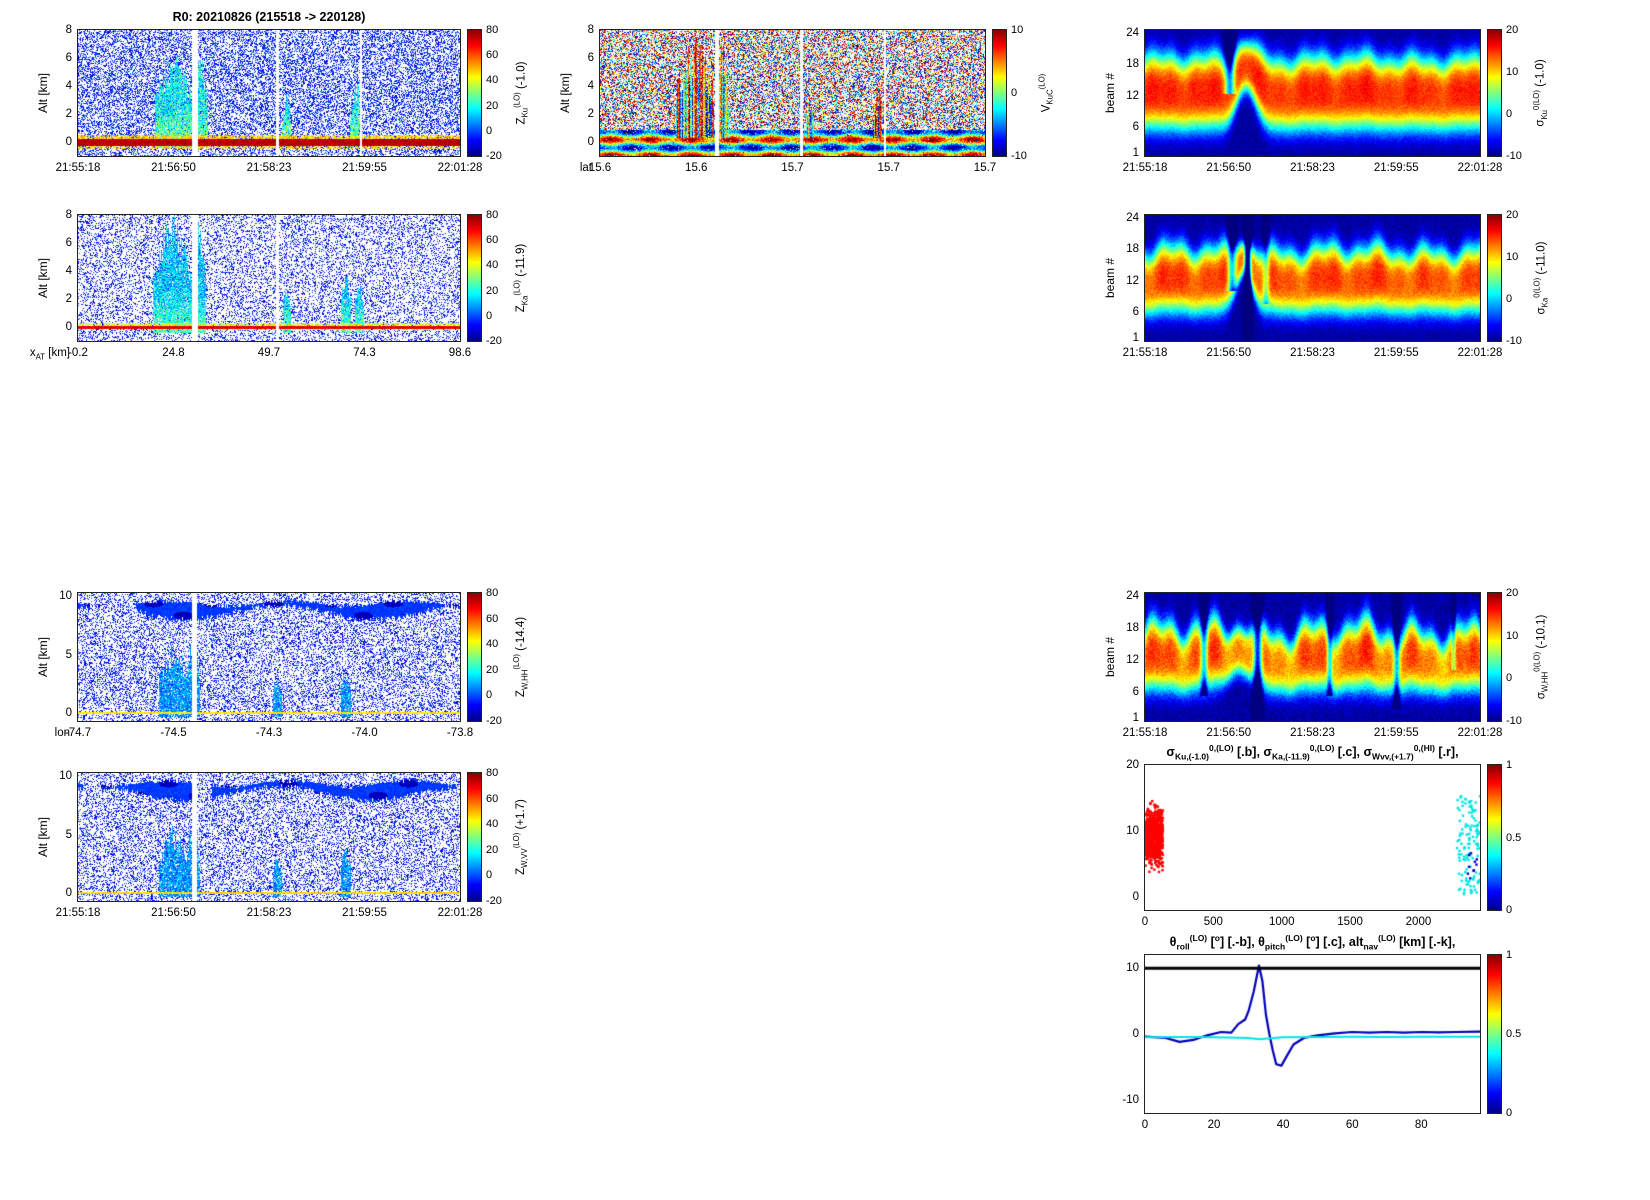 This screenshot has height=1200, width=1650. Describe the element at coordinates (585, 168) in the screenshot. I see `x-axis-label: lat` at that location.